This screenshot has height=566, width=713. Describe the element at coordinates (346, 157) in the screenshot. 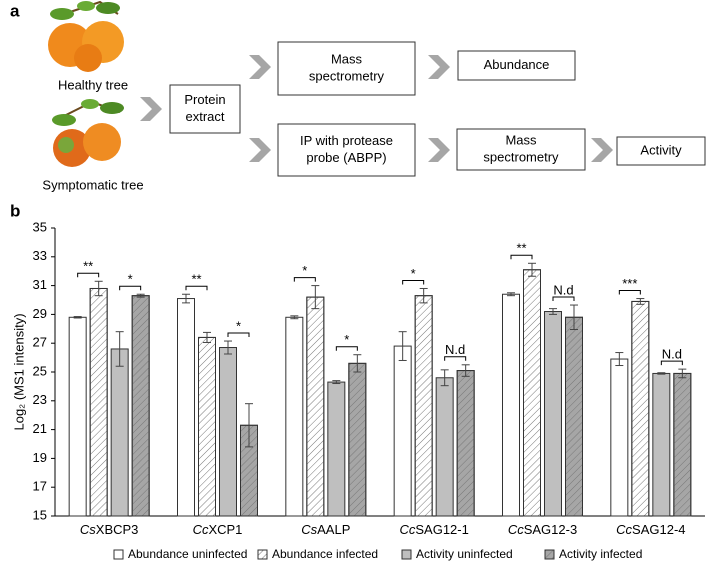

I see `process-label: probe (ABPP)` at that location.